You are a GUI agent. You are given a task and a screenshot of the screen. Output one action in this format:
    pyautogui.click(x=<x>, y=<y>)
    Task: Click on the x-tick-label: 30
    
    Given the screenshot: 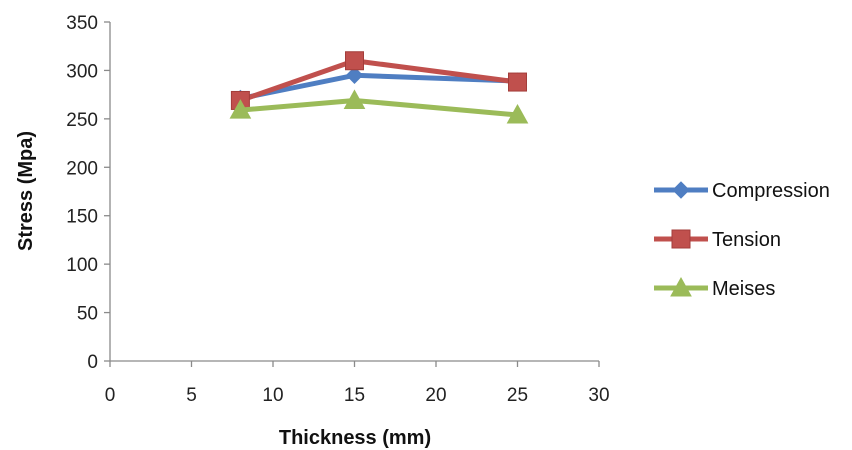 What is the action you would take?
    pyautogui.click(x=598, y=395)
    